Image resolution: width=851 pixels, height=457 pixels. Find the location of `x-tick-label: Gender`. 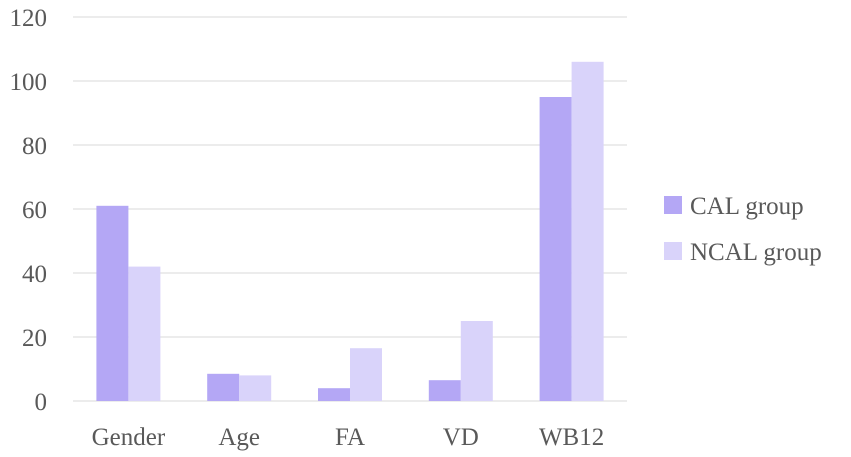

x-tick-label: Gender is located at coordinates (129, 437).